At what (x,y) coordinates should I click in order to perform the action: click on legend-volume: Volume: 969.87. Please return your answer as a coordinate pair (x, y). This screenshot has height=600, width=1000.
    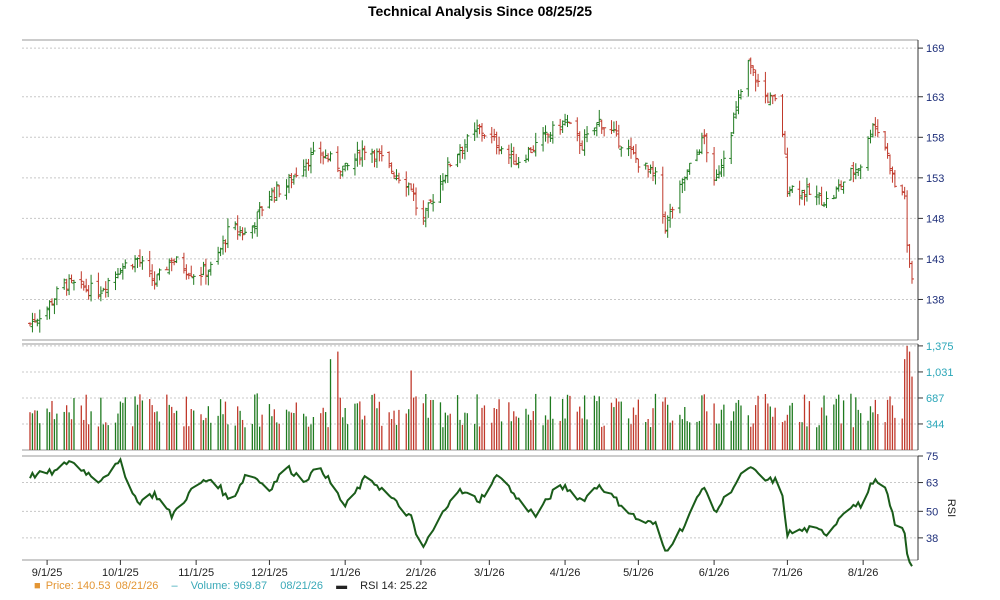
    Looking at the image, I should click on (229, 586).